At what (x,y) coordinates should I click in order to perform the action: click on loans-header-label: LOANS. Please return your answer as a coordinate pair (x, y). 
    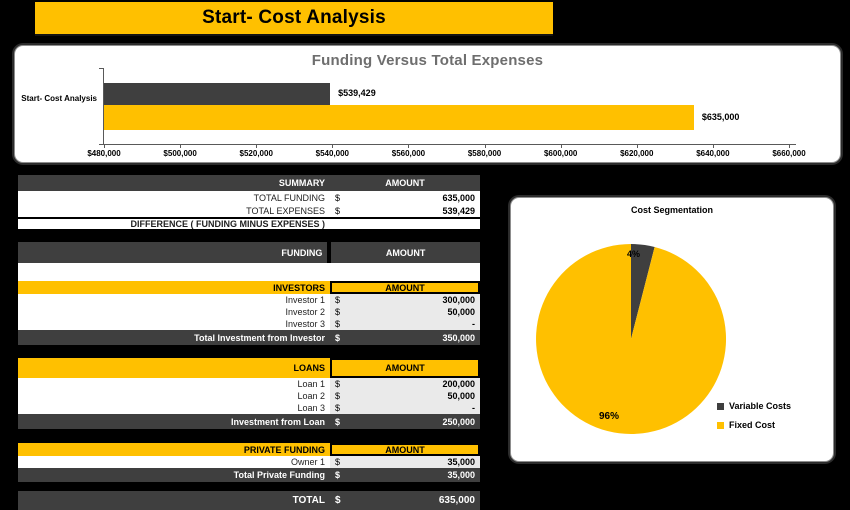
    Looking at the image, I should click on (309, 368).